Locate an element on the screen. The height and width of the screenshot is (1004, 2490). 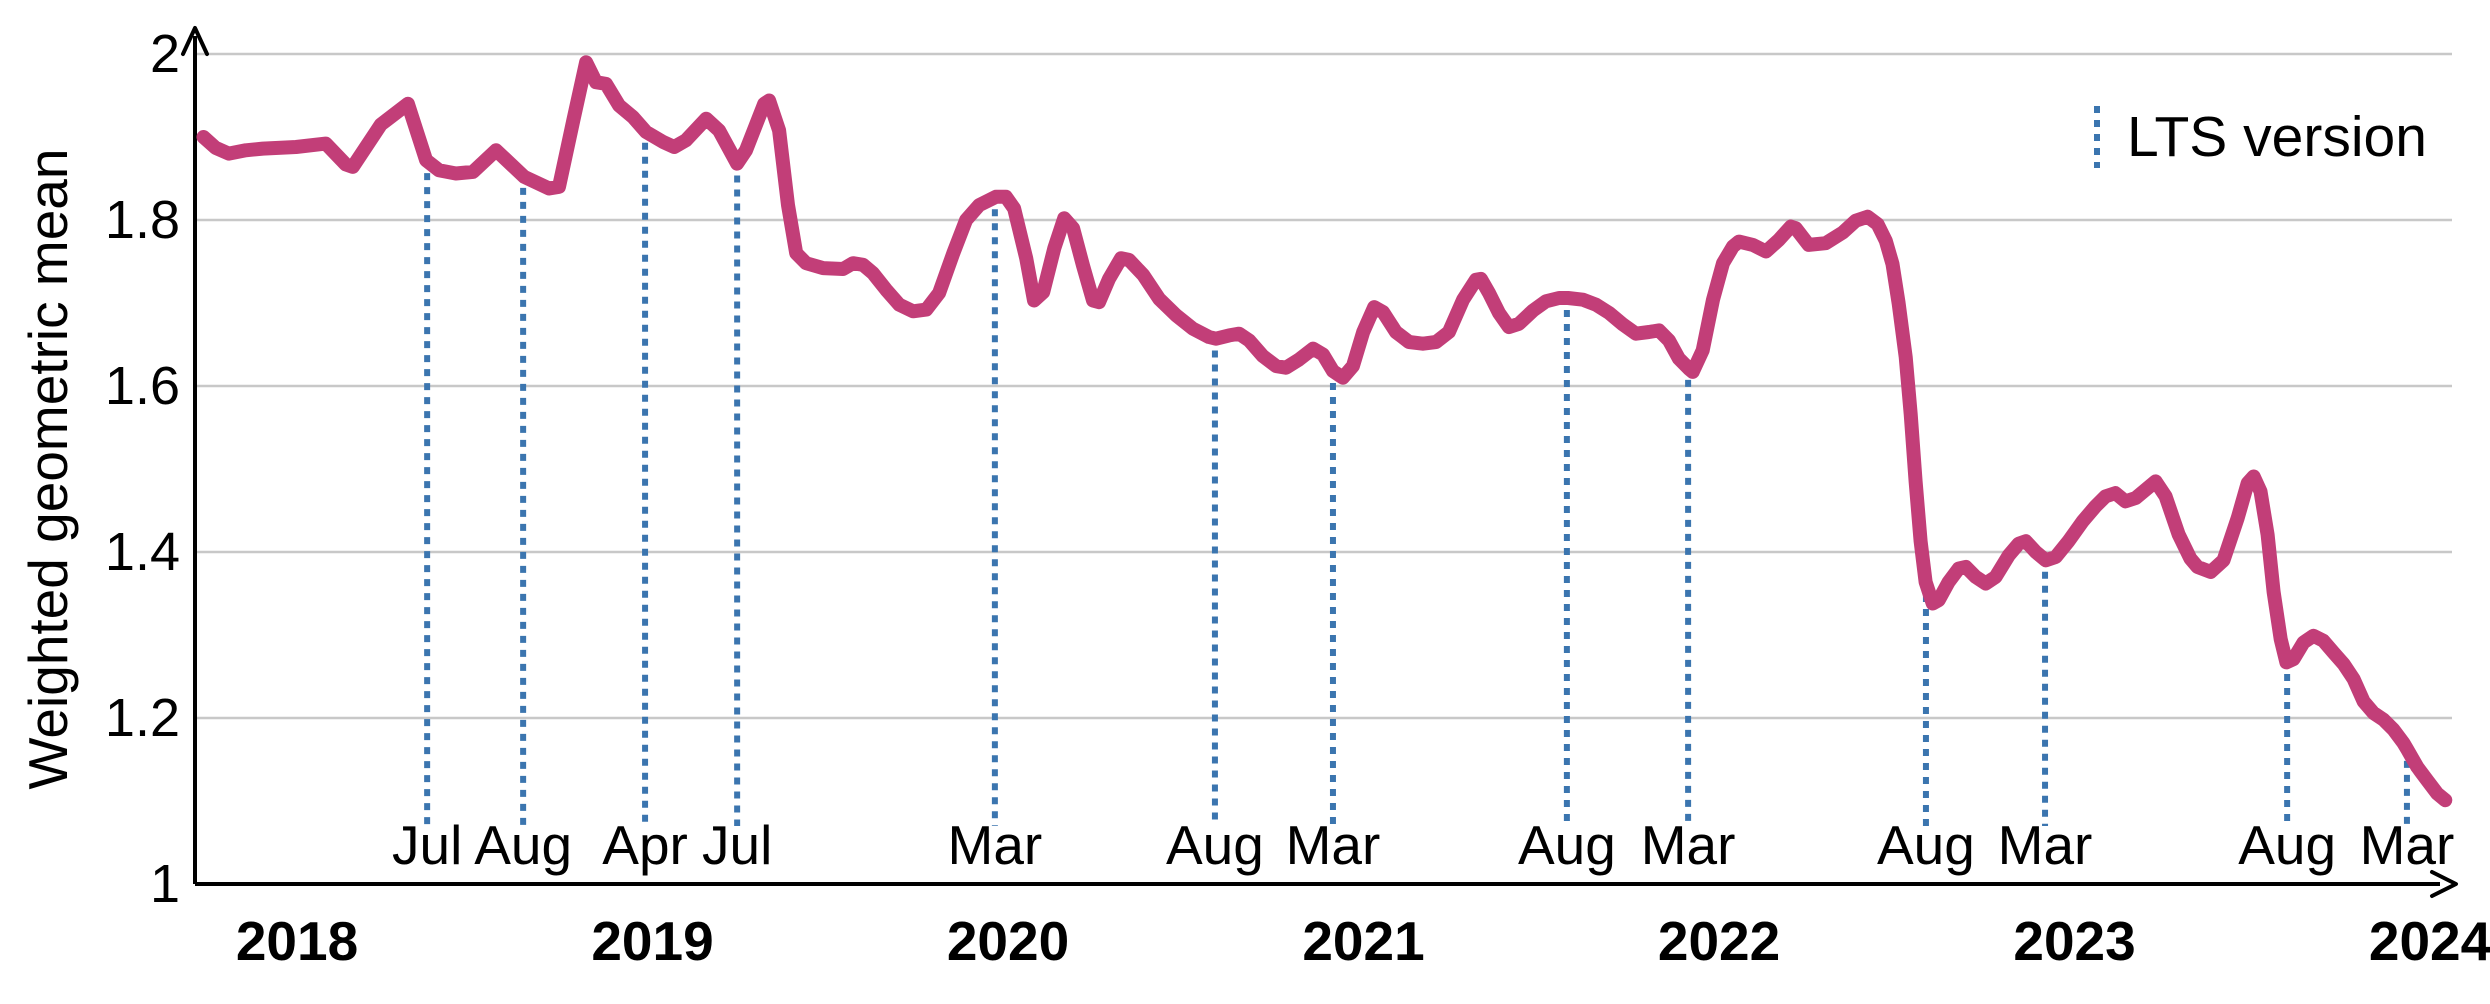
x-year-label: 2020 is located at coordinates (1008, 941).